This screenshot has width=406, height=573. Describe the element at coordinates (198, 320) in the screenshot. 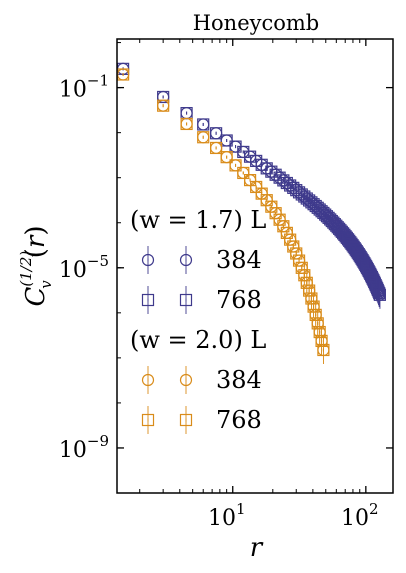

I see `legend: (w = 1.7) L 384 768 (w = 2.0) L 384 768` at that location.